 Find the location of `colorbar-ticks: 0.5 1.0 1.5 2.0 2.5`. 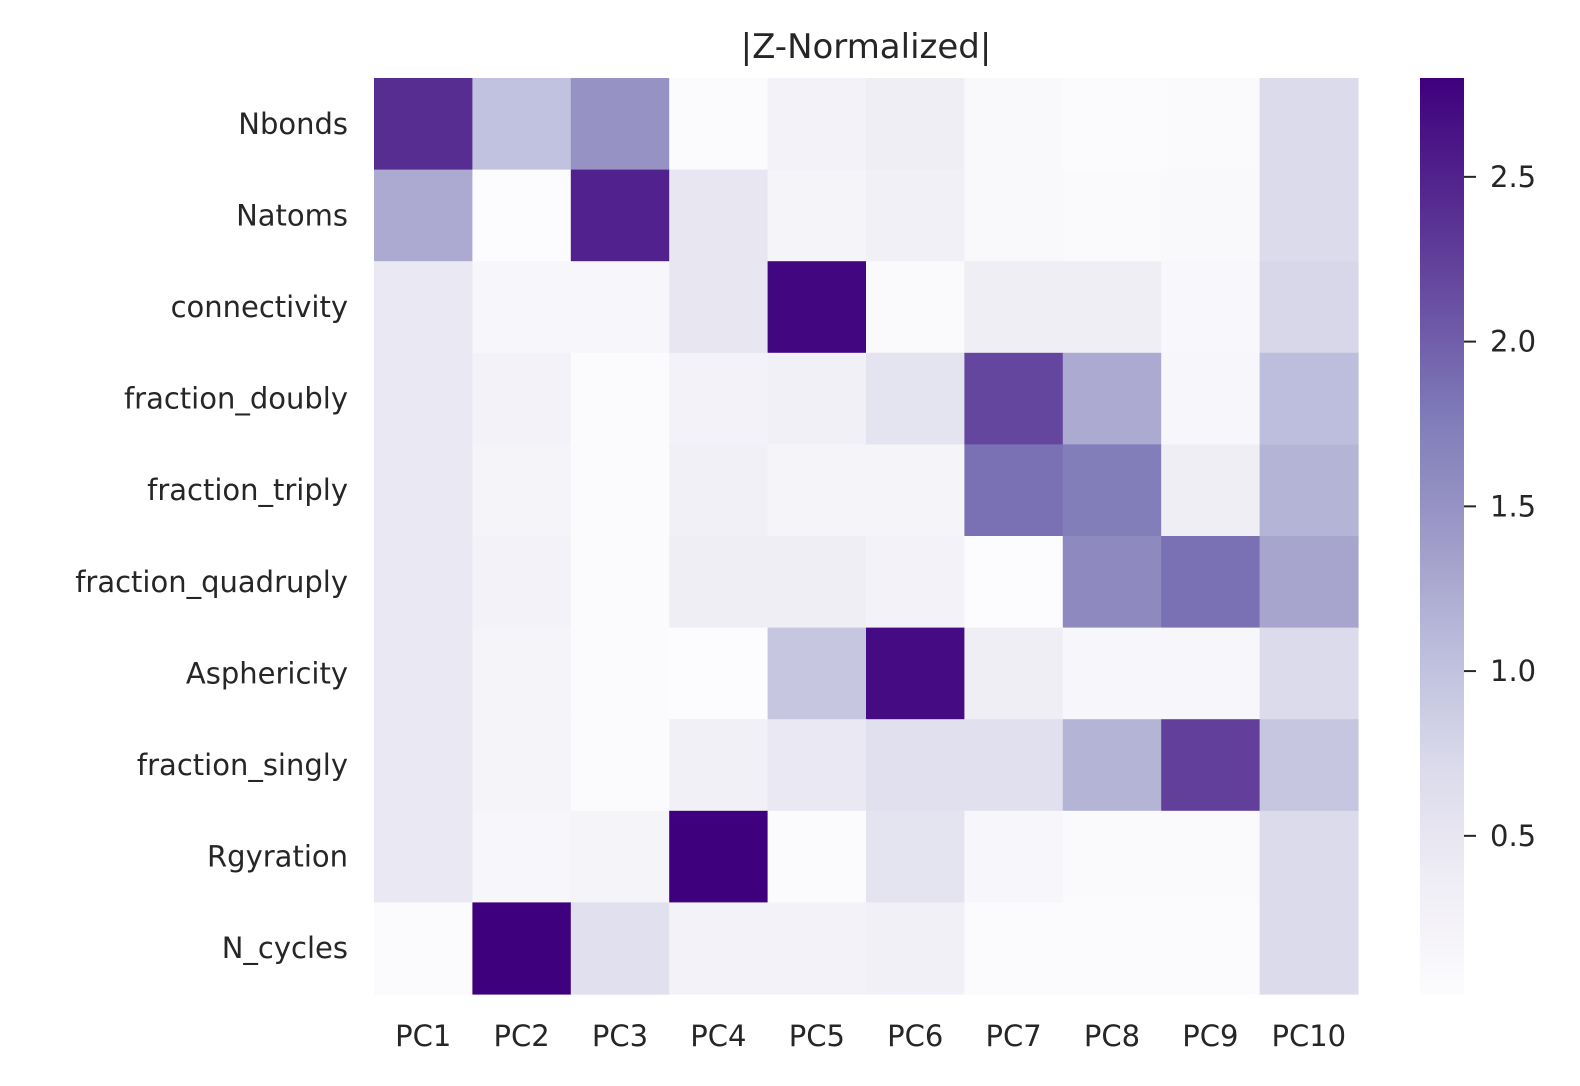

colorbar-ticks: 0.5 1.0 1.5 2.0 2.5 is located at coordinates (1500, 506).